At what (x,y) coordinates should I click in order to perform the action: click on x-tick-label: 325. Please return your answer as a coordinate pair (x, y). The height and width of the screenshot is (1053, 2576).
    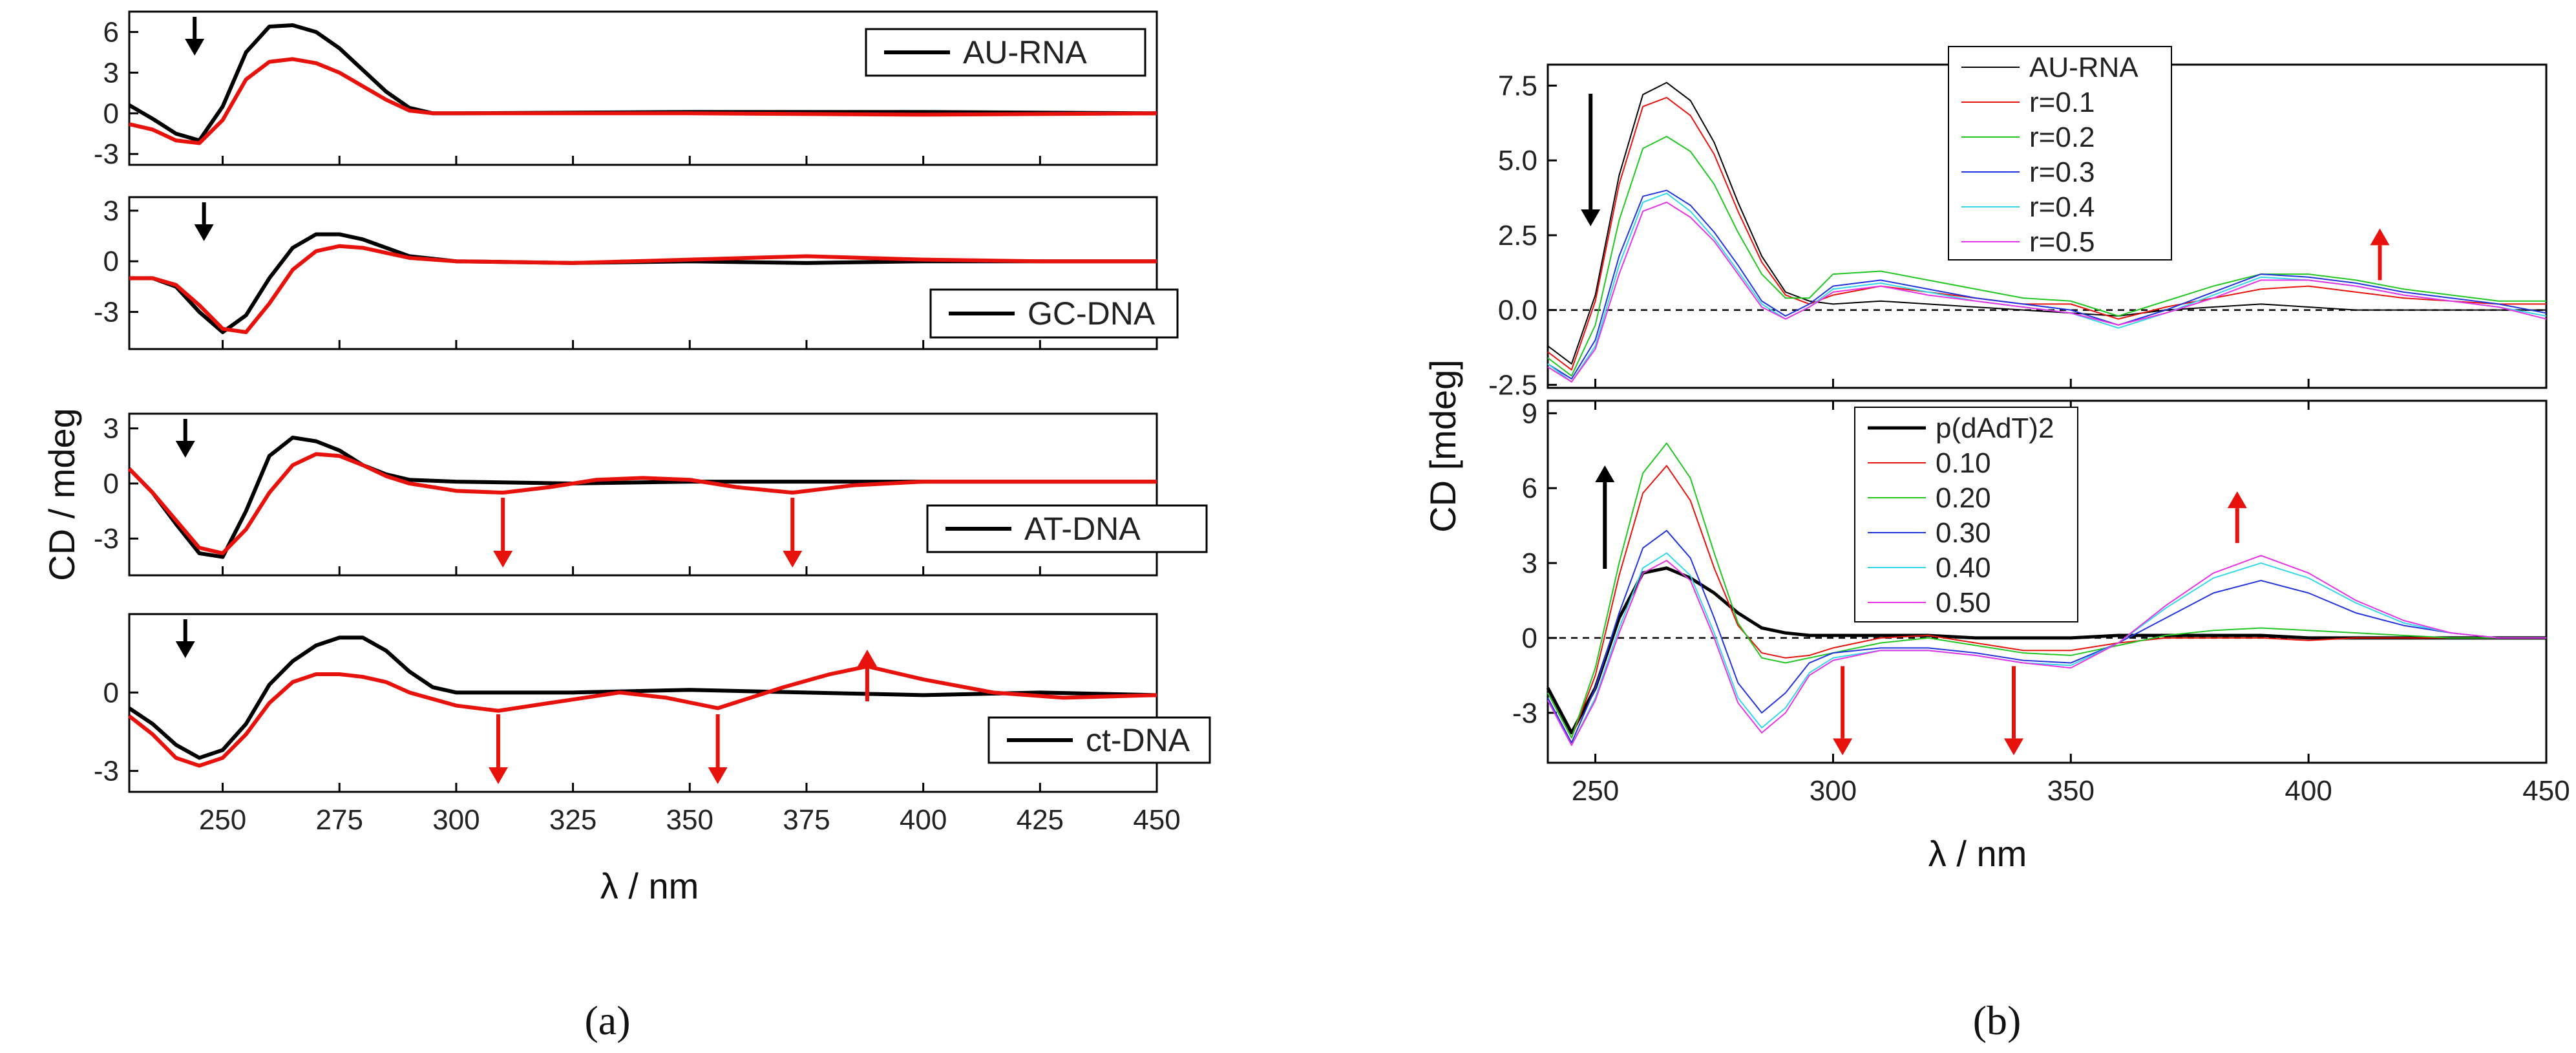
    Looking at the image, I should click on (572, 820).